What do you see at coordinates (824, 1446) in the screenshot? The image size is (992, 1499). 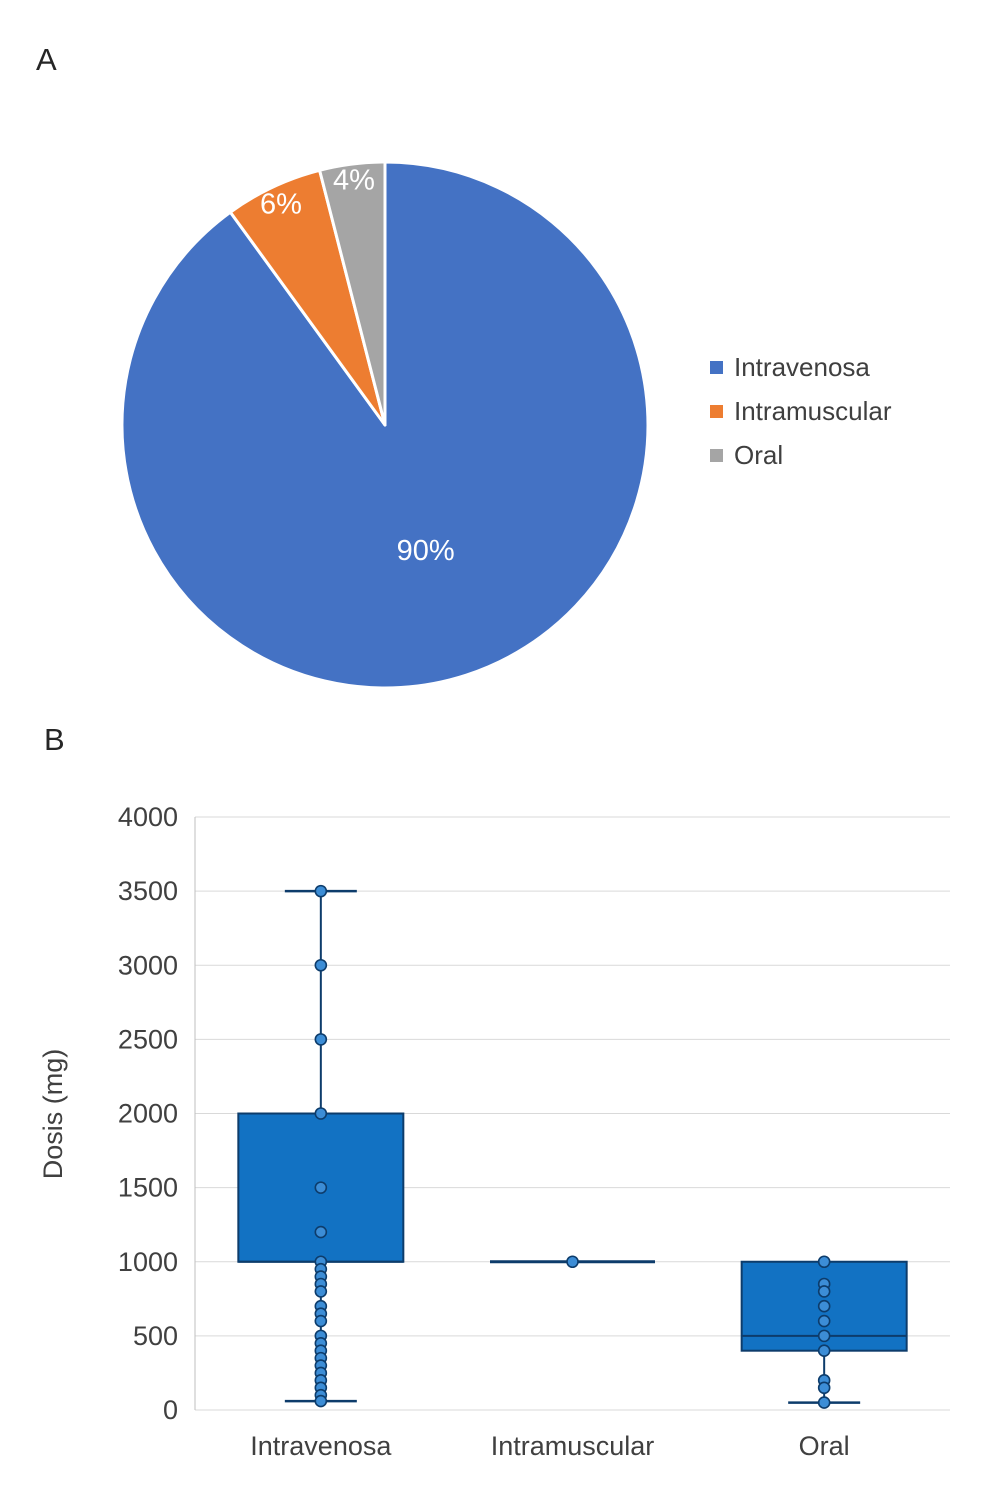 I see `x-category-label: Oral` at bounding box center [824, 1446].